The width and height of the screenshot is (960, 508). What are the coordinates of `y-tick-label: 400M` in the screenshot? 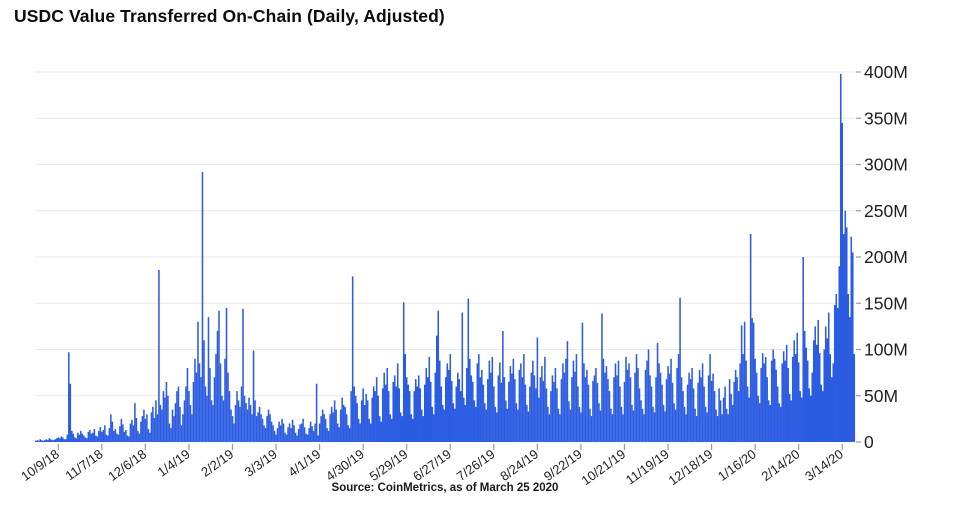 It's located at (886, 72).